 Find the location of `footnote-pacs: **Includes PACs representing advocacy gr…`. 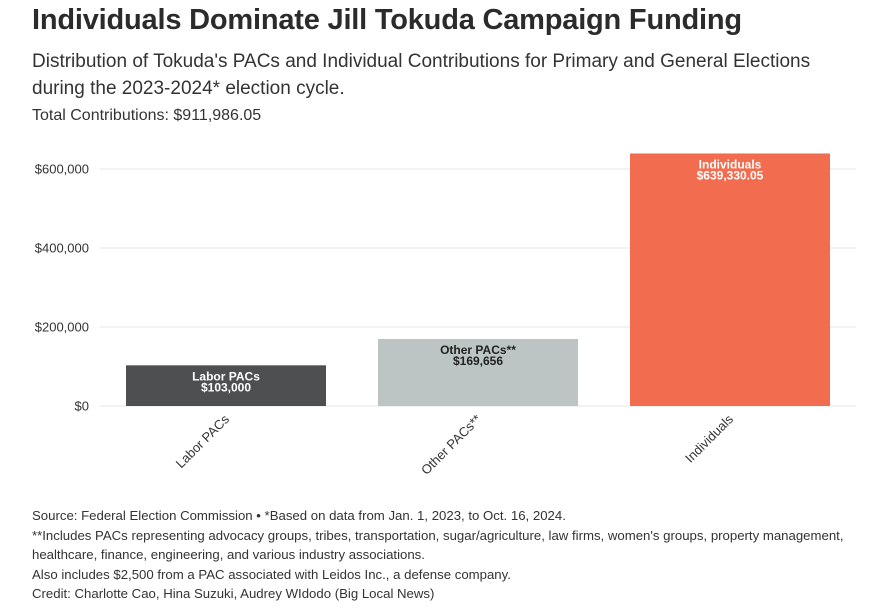

footnote-pacs: **Includes PACs representing advocacy gr… is located at coordinates (438, 545).